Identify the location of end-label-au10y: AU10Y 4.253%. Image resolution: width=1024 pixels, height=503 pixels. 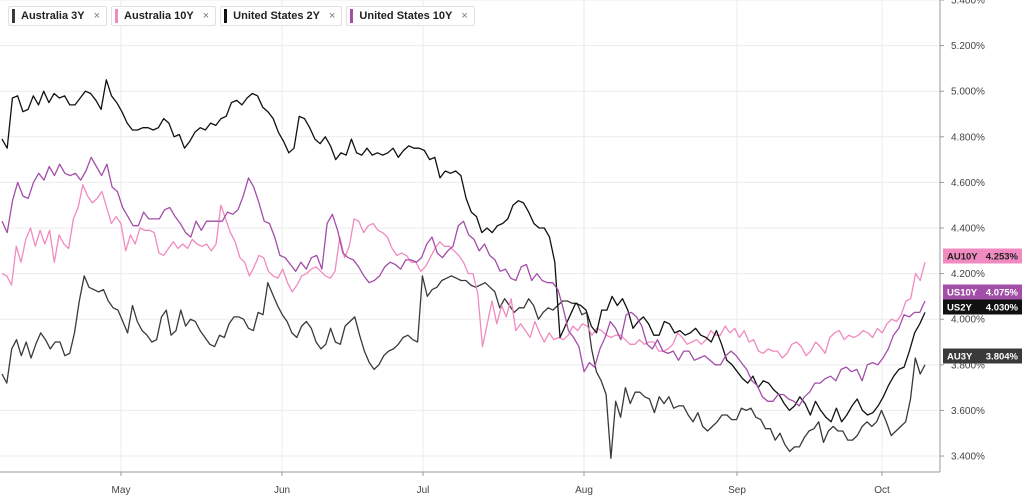
(982, 256).